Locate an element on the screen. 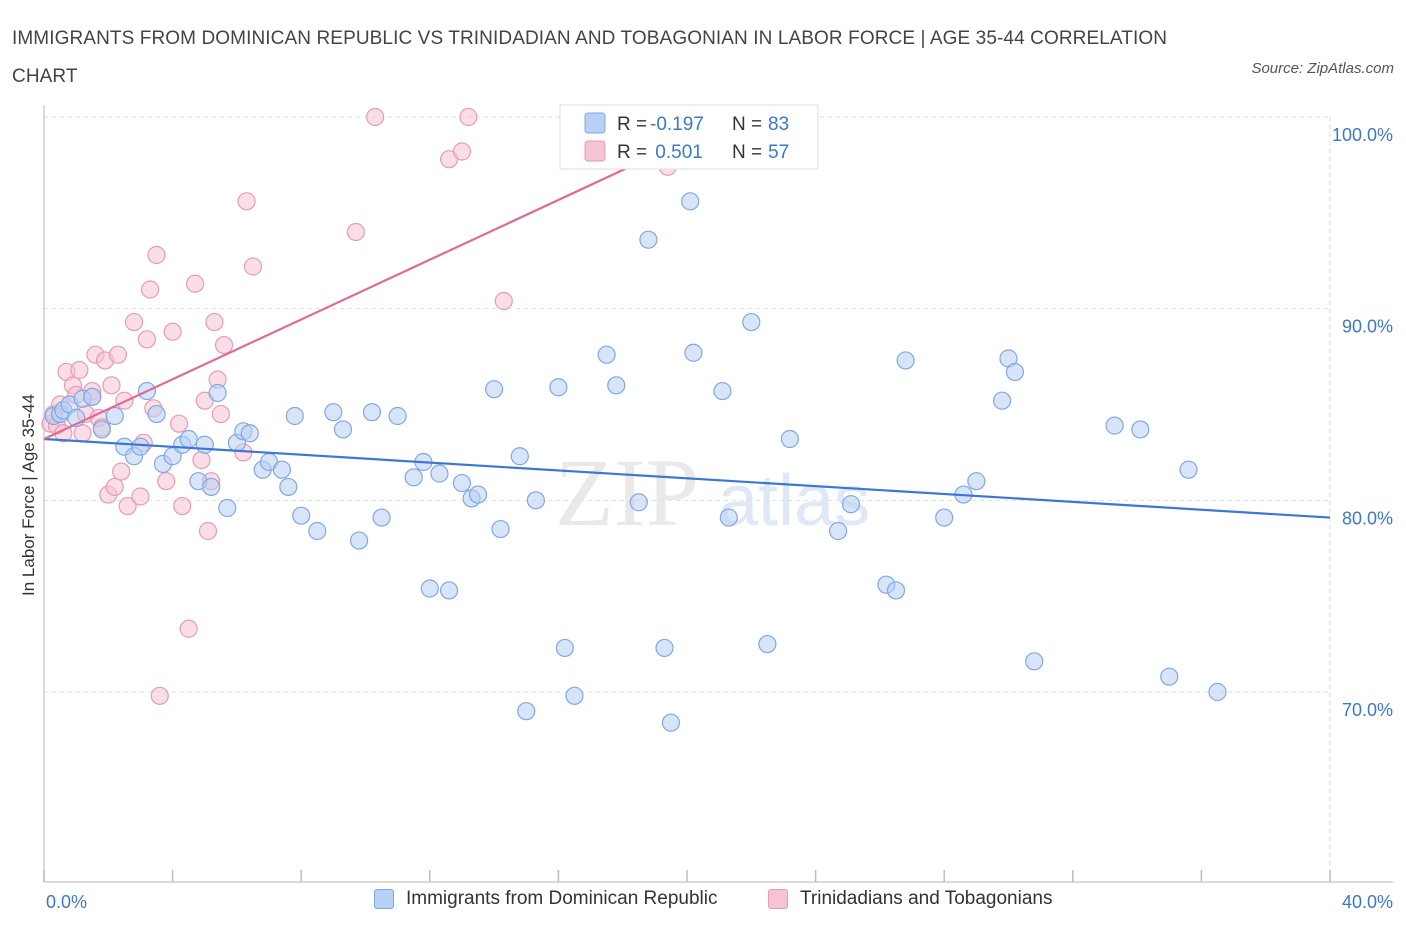  y-axis-label: In Labor Force | Age 35-44 is located at coordinates (28, 495).